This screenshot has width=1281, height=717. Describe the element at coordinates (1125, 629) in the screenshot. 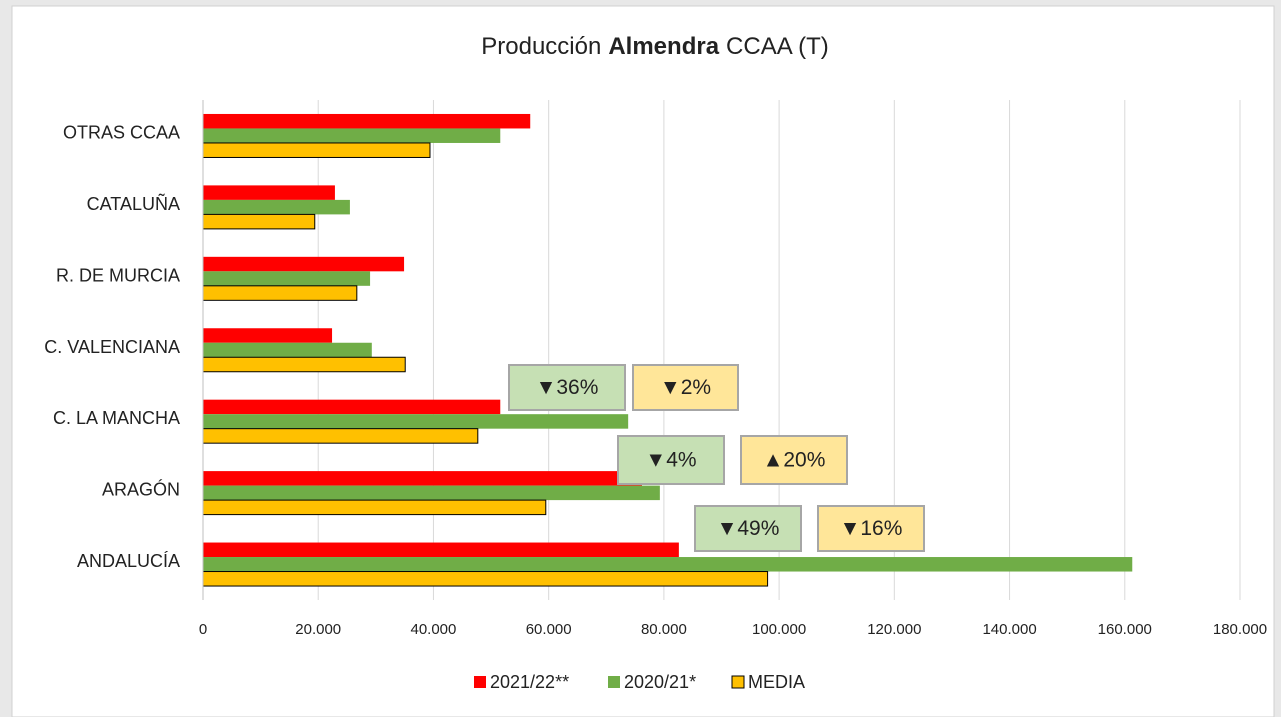

I see `x-tick-label: 160.000` at that location.